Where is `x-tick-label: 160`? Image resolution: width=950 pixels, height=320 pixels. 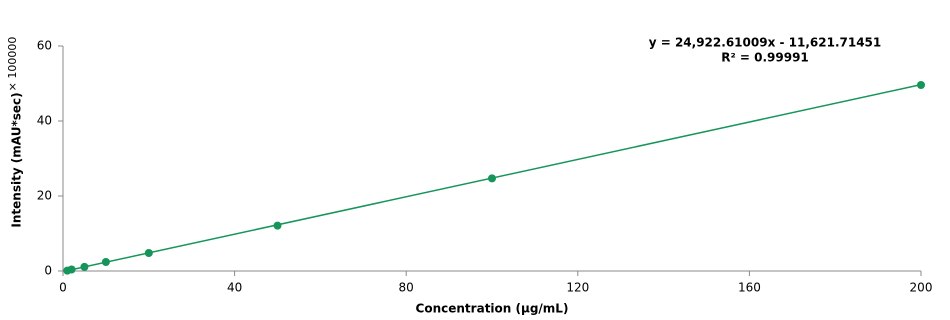 x-tick-label: 160 is located at coordinates (749, 288).